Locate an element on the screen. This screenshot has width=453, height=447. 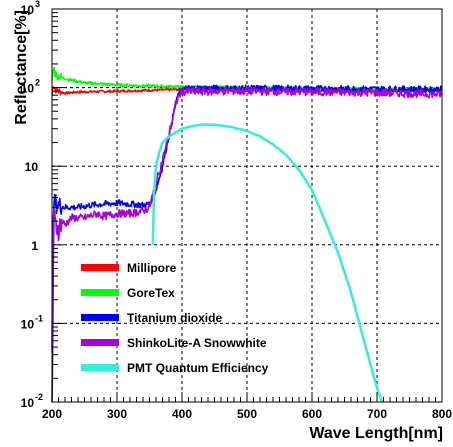
x-axis-title: Wave Length[nm] is located at coordinates (376, 433).